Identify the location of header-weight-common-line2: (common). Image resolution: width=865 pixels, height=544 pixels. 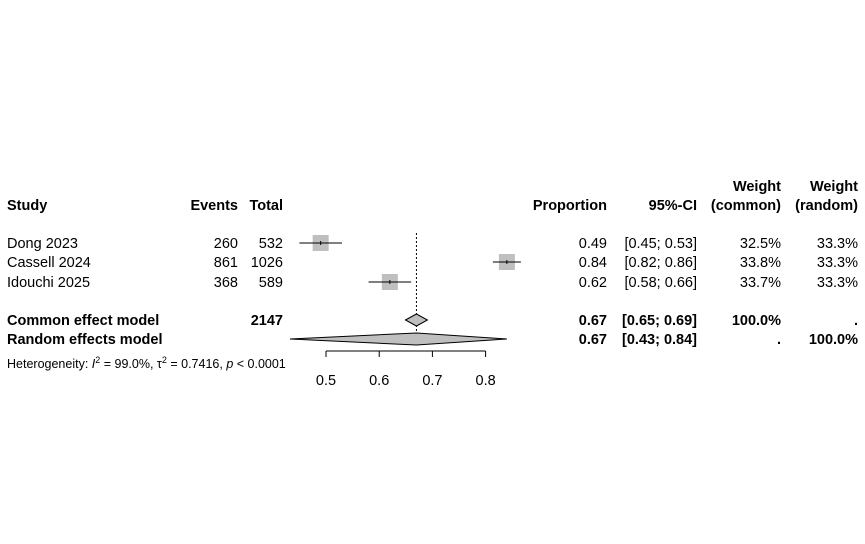
(745, 206).